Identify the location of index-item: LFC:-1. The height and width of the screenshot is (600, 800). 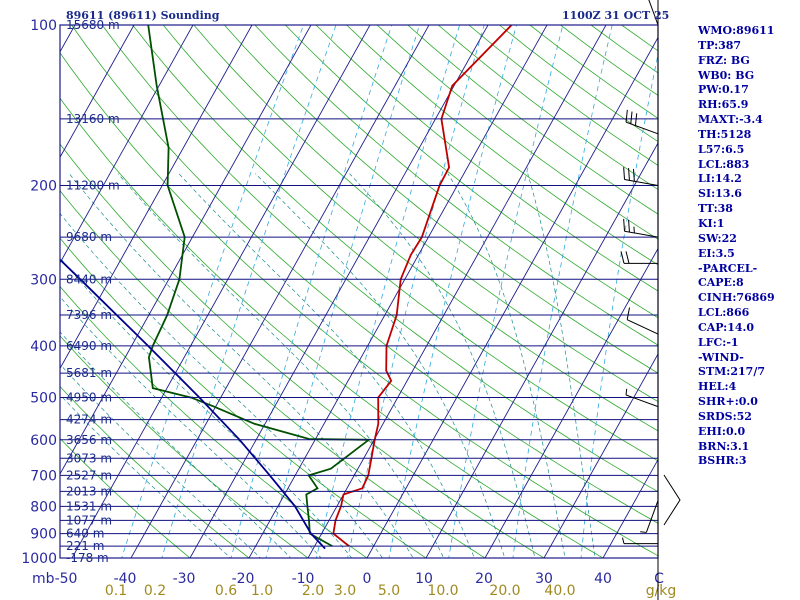
(718, 342).